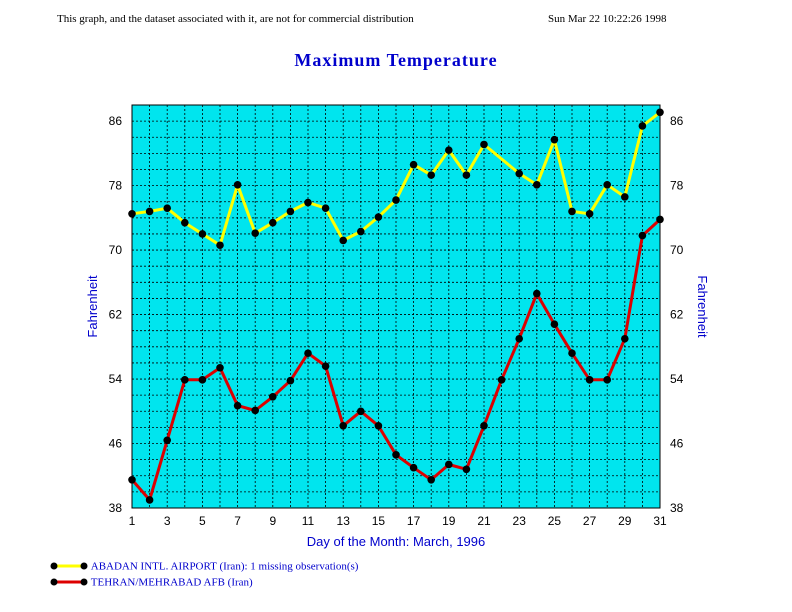 The image size is (792, 612). What do you see at coordinates (151, 582) in the screenshot?
I see `legend-item-tehran: TEHRAN/MEHRABAD AFB (Iran)` at bounding box center [151, 582].